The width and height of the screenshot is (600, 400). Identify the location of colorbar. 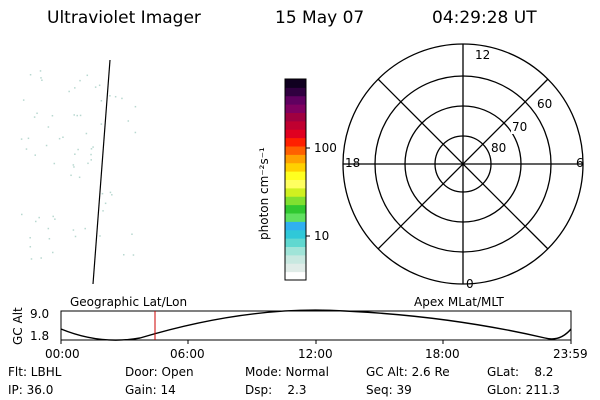
(297, 179).